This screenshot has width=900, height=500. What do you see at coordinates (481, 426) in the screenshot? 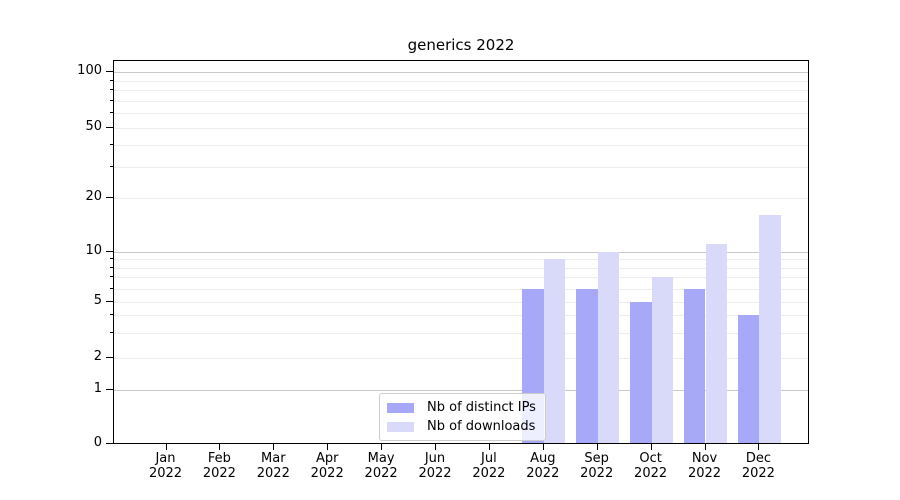
I see `legend-label: Nb of downloads` at bounding box center [481, 426].